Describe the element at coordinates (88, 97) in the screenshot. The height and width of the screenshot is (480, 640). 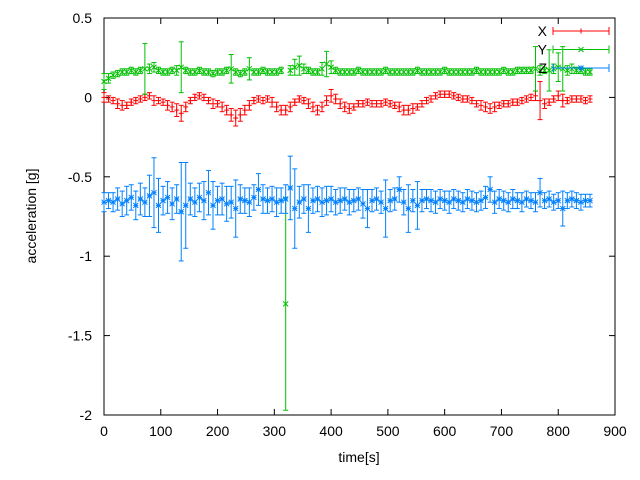
I see `y-tick-label: 0` at that location.